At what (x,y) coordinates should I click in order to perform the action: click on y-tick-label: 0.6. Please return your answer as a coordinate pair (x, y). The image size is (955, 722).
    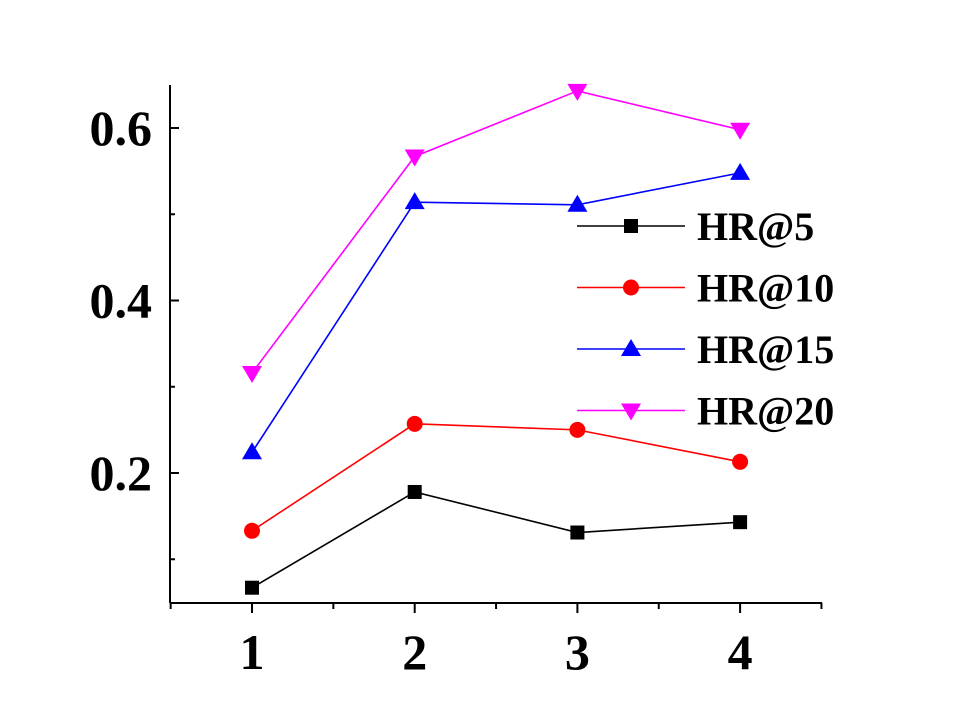
    Looking at the image, I should click on (121, 128).